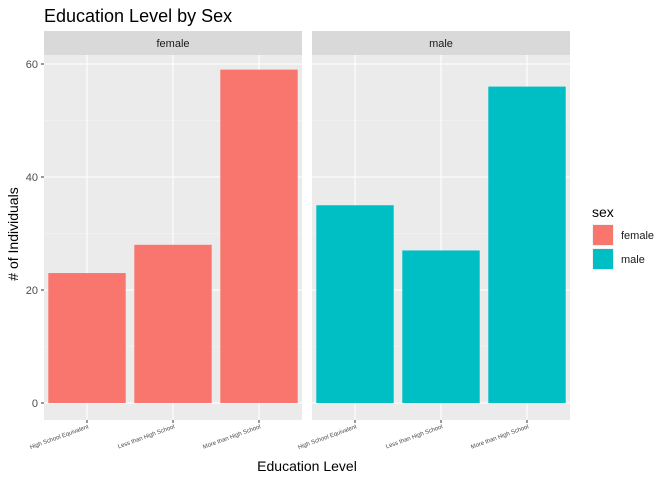  What do you see at coordinates (441, 326) in the screenshot?
I see `bar-male-less-than-high-school` at bounding box center [441, 326].